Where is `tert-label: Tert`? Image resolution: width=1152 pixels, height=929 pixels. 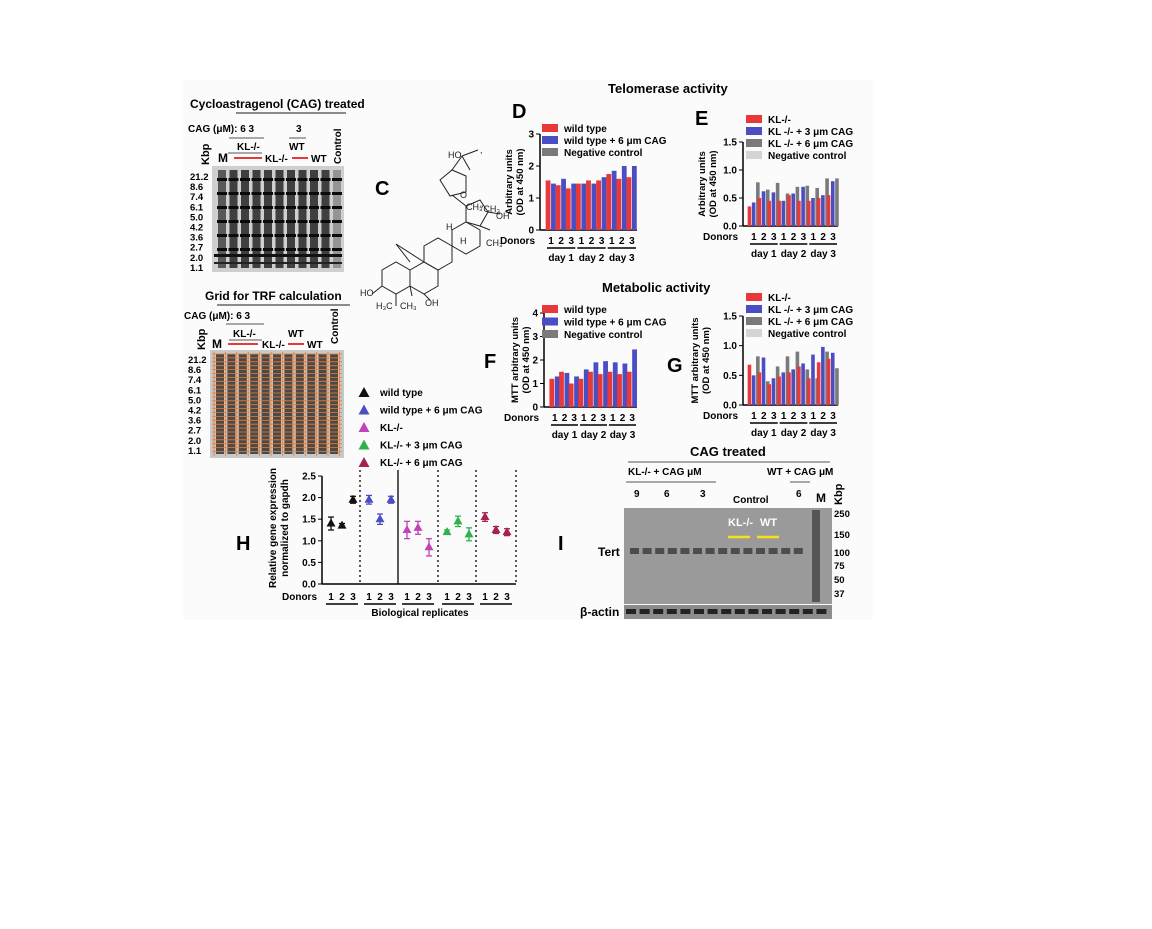
tert-label: Tert is located at coordinates (609, 552).